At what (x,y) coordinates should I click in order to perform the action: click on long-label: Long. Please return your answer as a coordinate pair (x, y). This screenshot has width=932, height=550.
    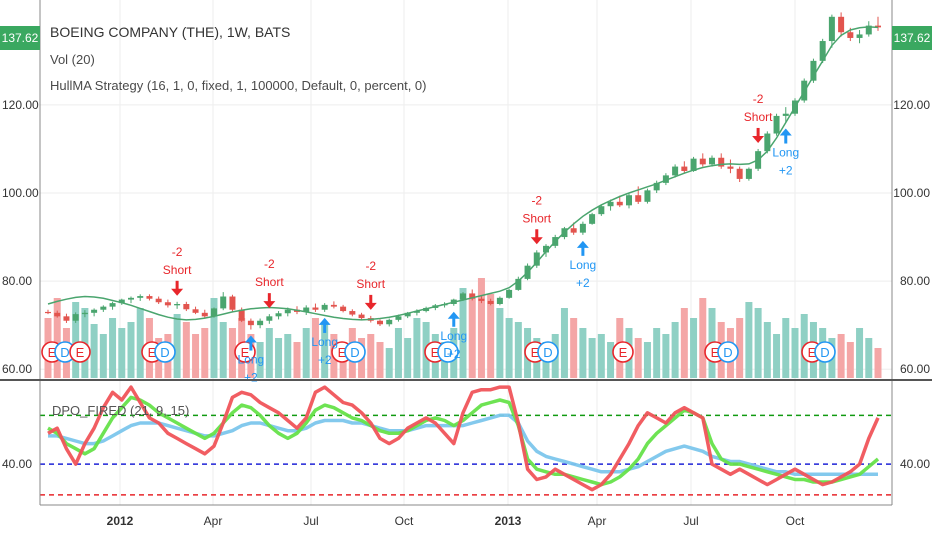
    Looking at the image, I should click on (453, 336).